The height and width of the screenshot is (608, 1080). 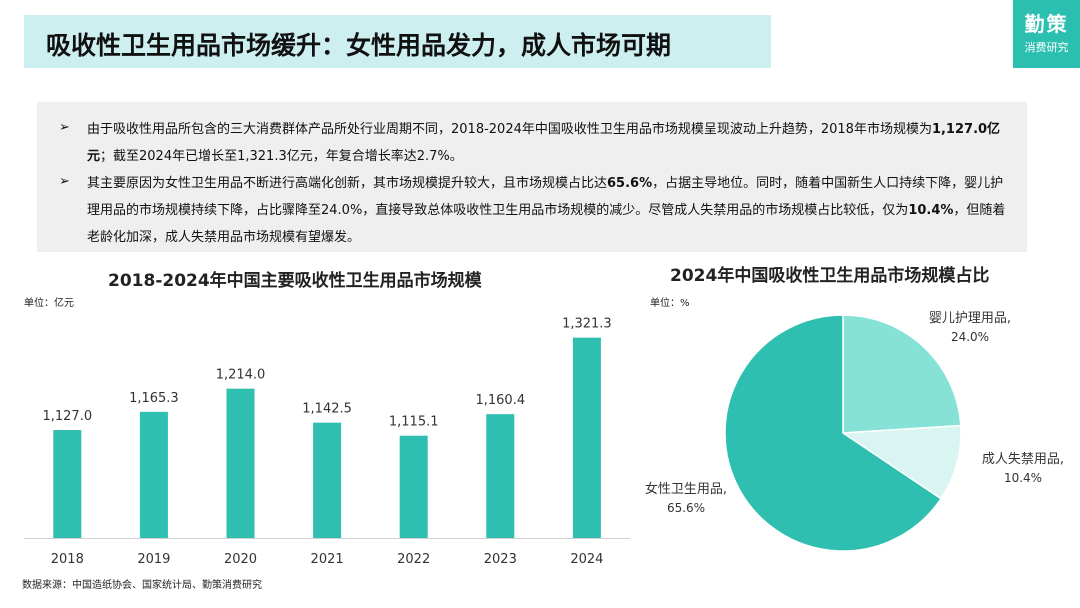 What do you see at coordinates (1023, 478) in the screenshot?
I see `pie-slice-value-label: 10.4%` at bounding box center [1023, 478].